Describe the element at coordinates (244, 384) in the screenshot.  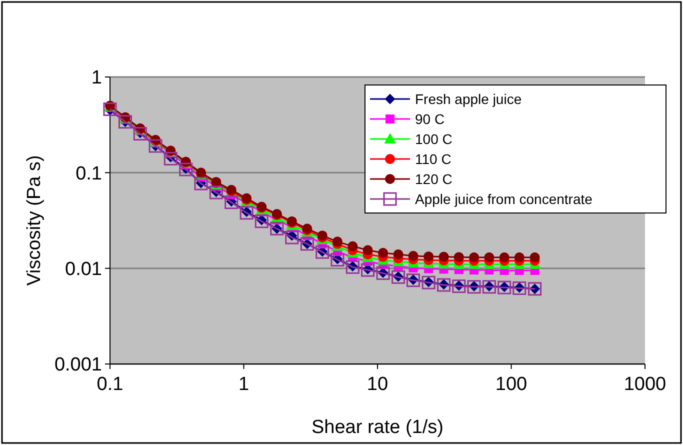
I see `x-tick-label: 1` at that location.